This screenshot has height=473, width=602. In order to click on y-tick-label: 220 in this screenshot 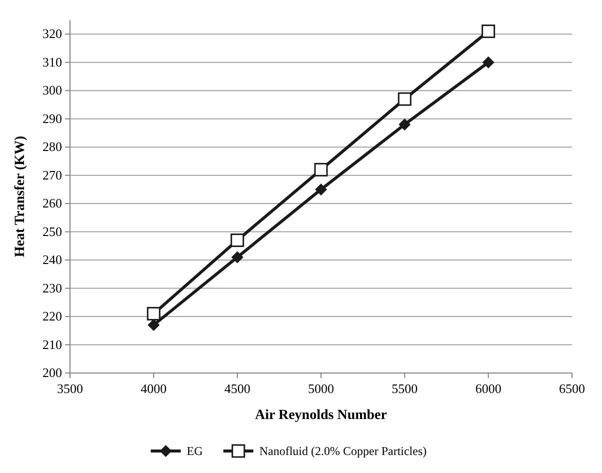, I will do `click(52, 316)`.